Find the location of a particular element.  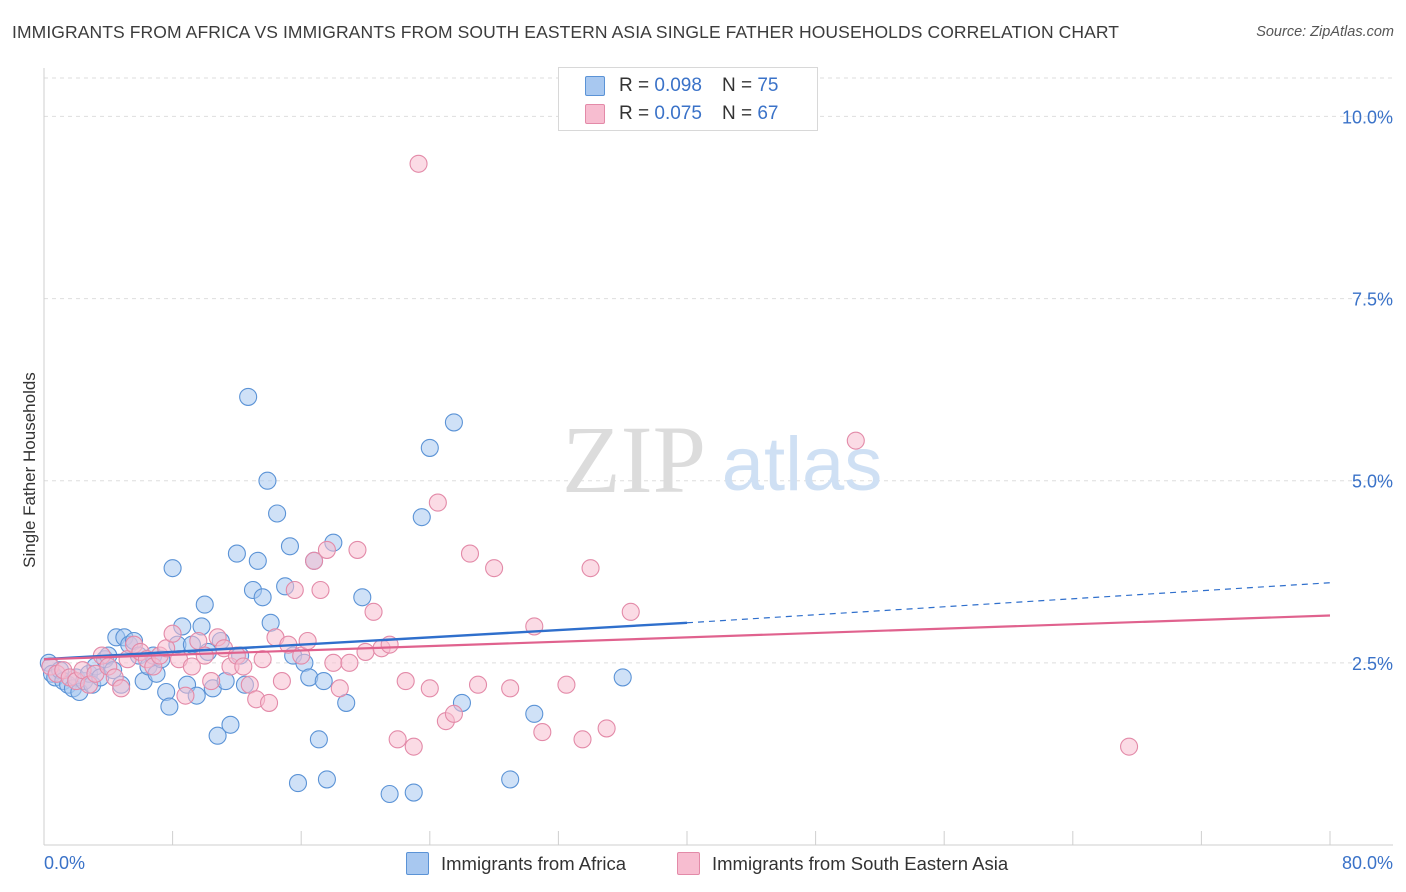

legend-n-value-asia: 67 is located at coordinates (768, 113).